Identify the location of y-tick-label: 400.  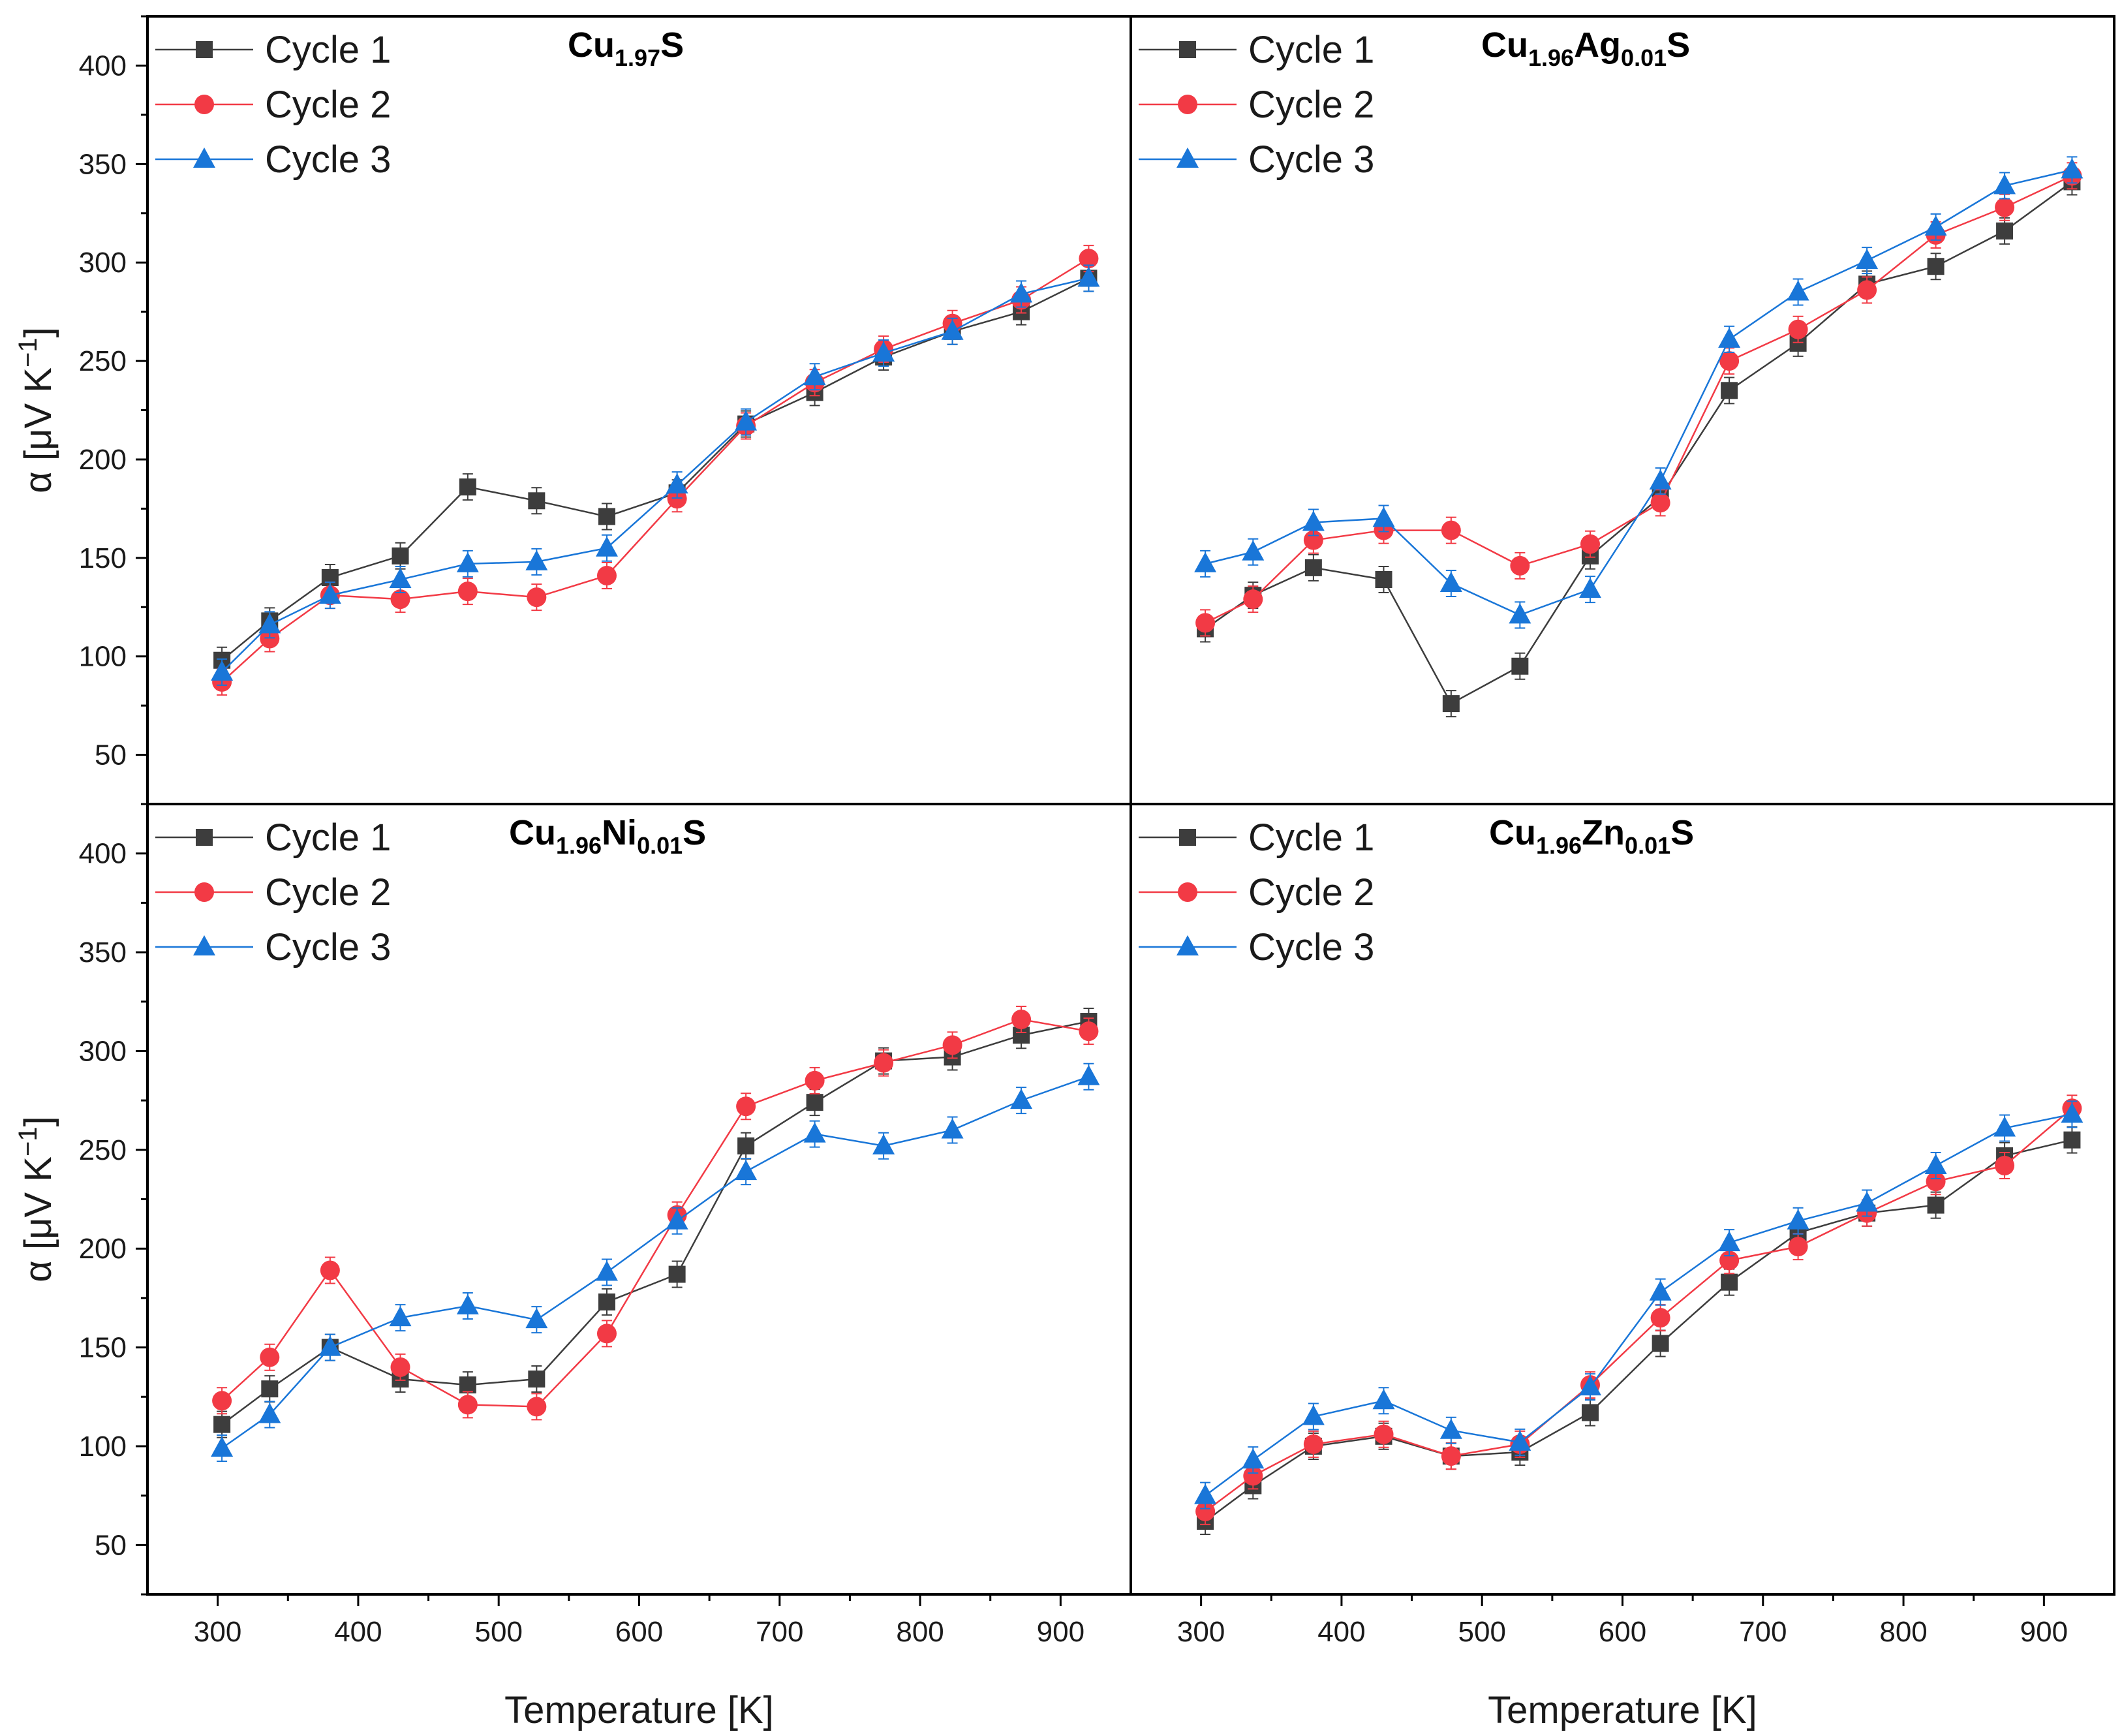
(103, 854).